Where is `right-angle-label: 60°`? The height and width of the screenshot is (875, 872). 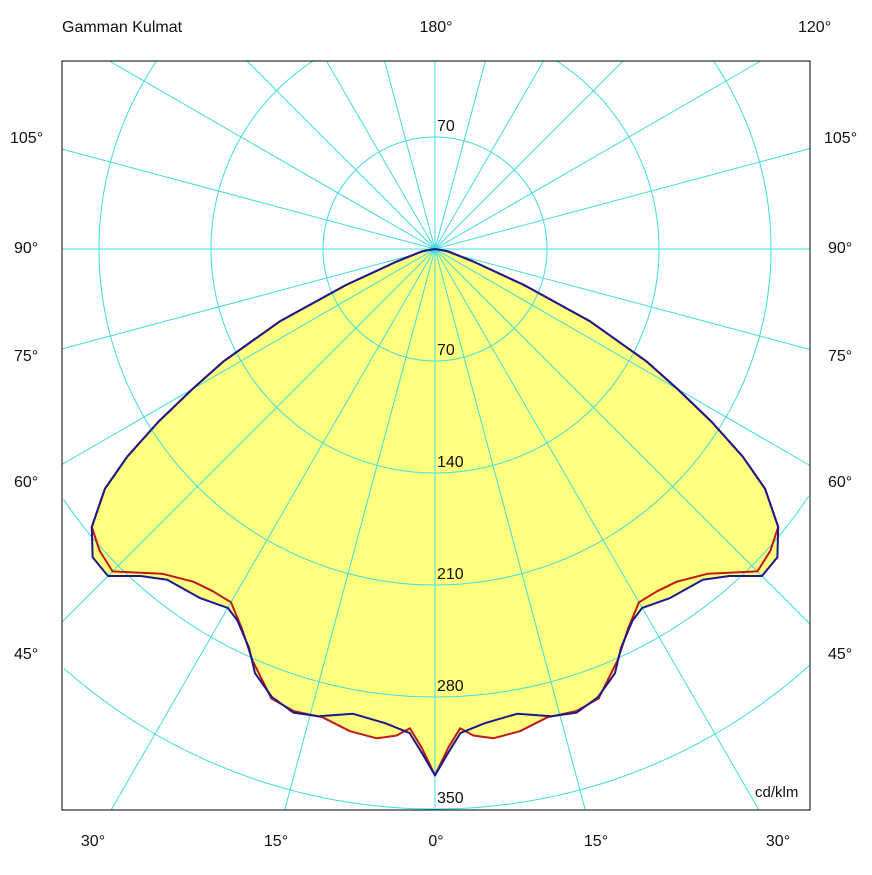 right-angle-label: 60° is located at coordinates (840, 482).